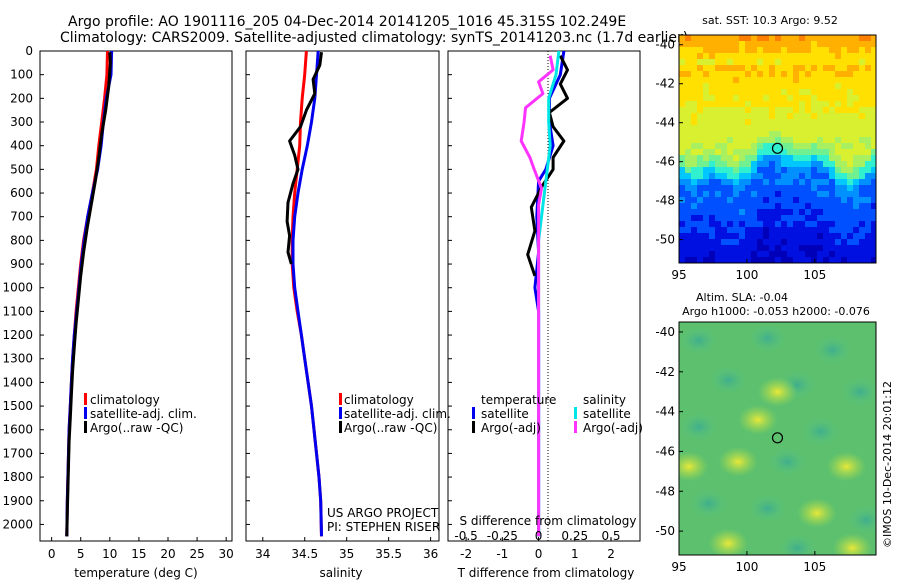 Image resolution: width=900 pixels, height=580 pixels. I want to click on legend-label-argo: Argo(..raw -QC), so click(390, 428).